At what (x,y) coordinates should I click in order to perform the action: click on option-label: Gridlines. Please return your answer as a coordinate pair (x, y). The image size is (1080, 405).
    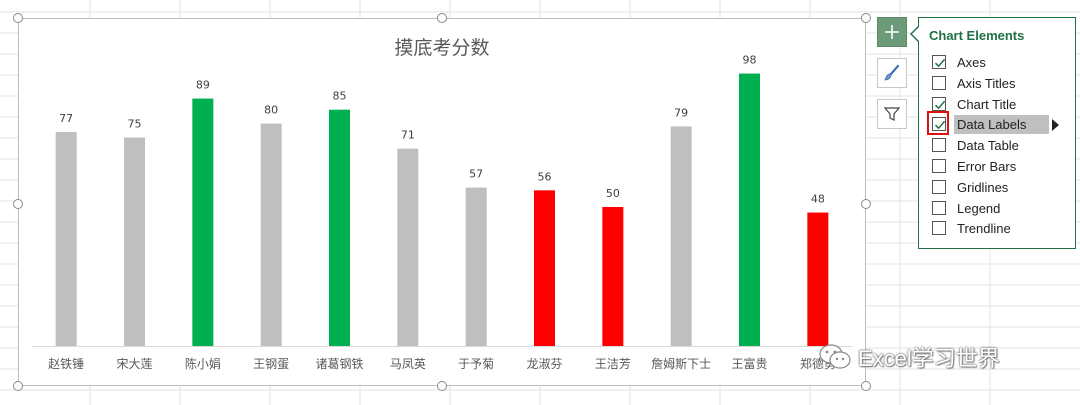
    Looking at the image, I should click on (983, 187).